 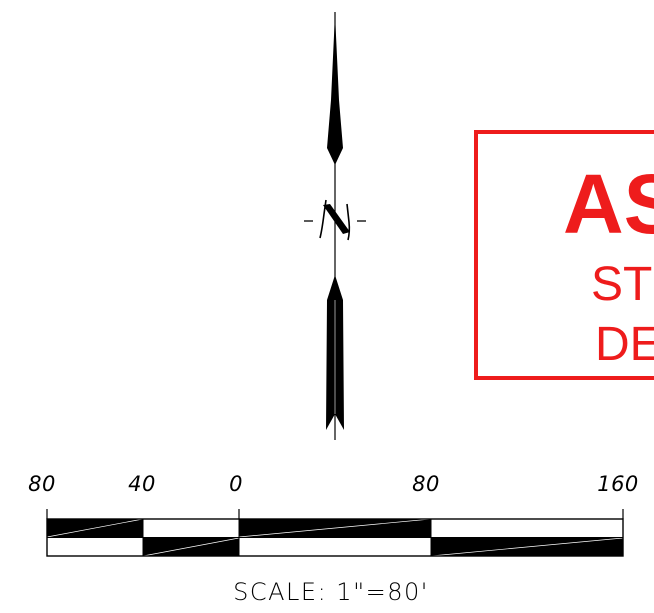 I want to click on stamp-border, so click(x=564, y=255).